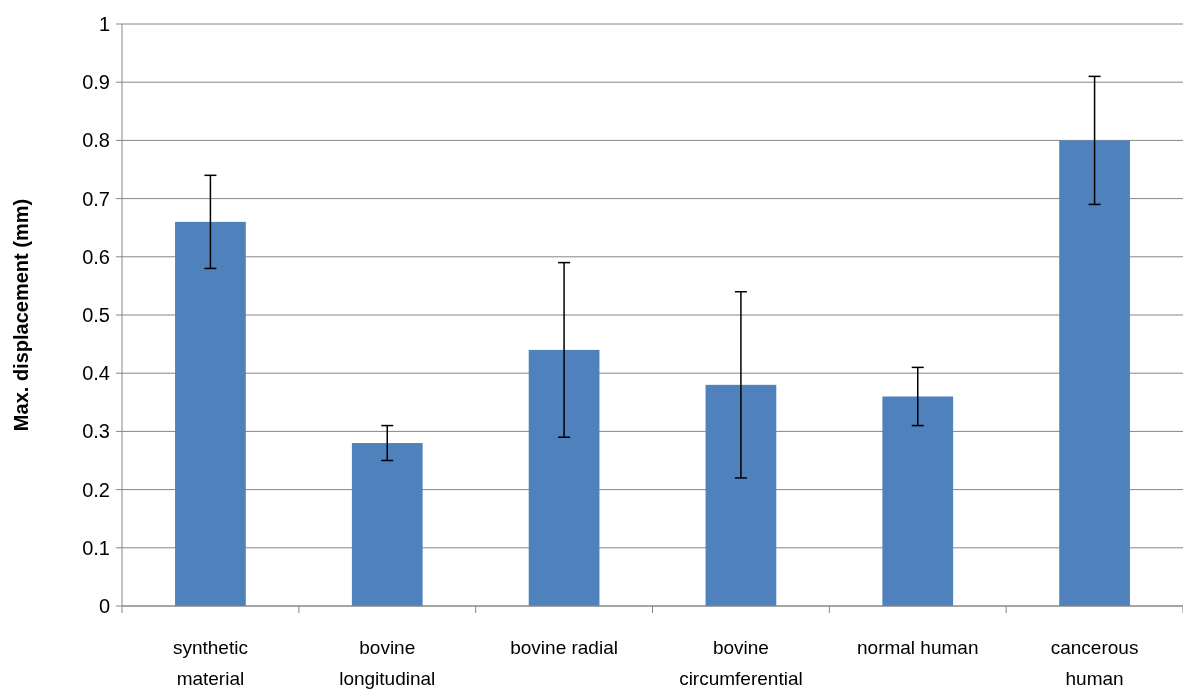  Describe the element at coordinates (210, 663) in the screenshot. I see `x-tick-label: synthetic material` at that location.